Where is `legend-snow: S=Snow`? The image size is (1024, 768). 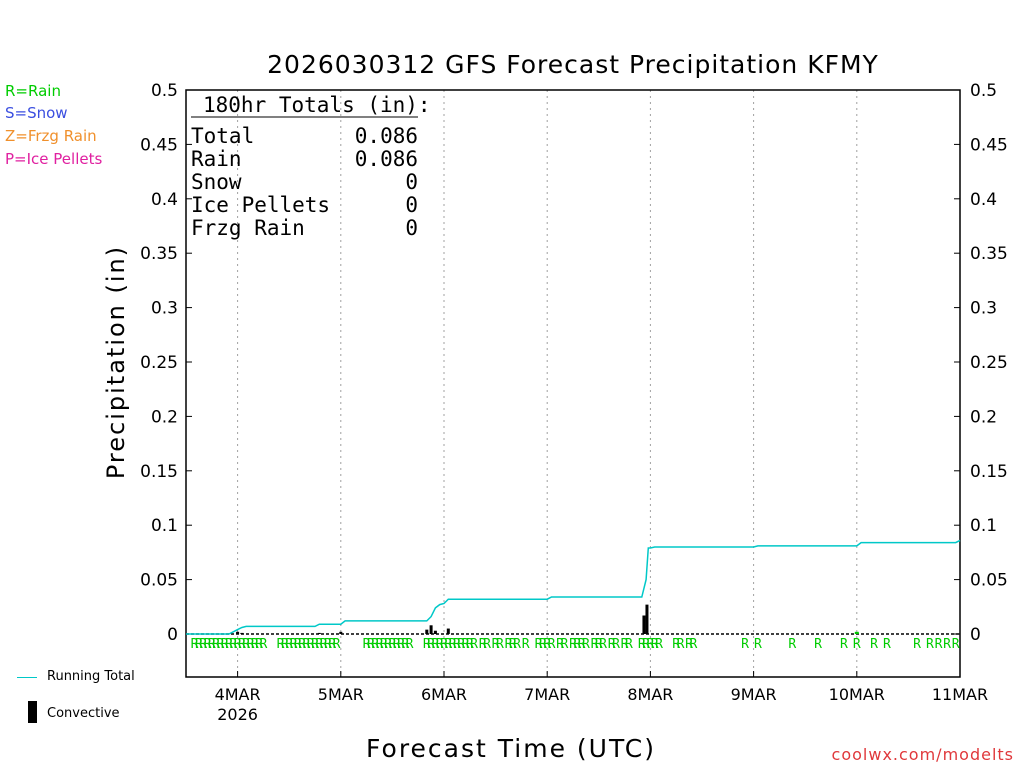 legend-snow: S=Snow is located at coordinates (36, 113).